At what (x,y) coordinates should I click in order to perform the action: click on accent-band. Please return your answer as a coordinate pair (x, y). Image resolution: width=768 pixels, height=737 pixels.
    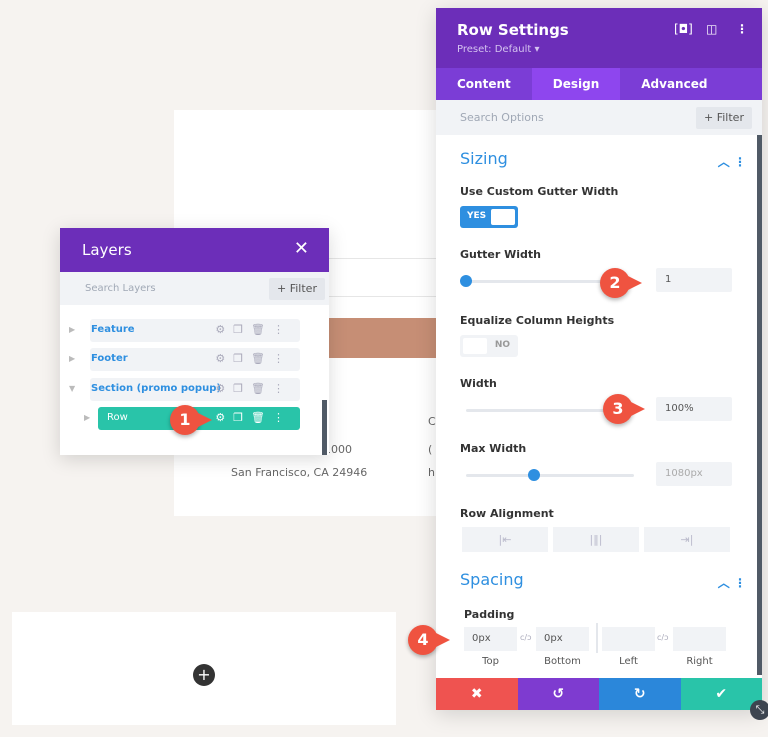
    Looking at the image, I should click on (380, 338).